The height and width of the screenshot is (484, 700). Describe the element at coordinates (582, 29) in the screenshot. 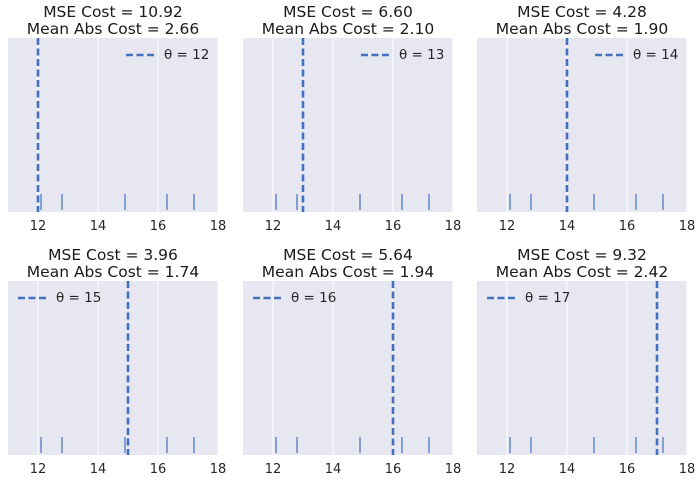

I see `subplot-subtitle: Mean Abs Cost = 1.90` at that location.